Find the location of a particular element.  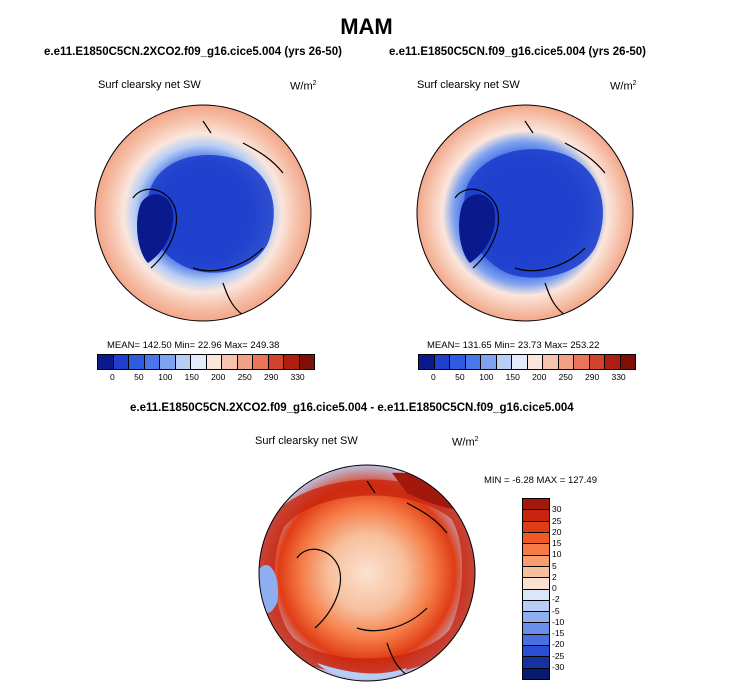

figure-title: MAM is located at coordinates (366, 26).